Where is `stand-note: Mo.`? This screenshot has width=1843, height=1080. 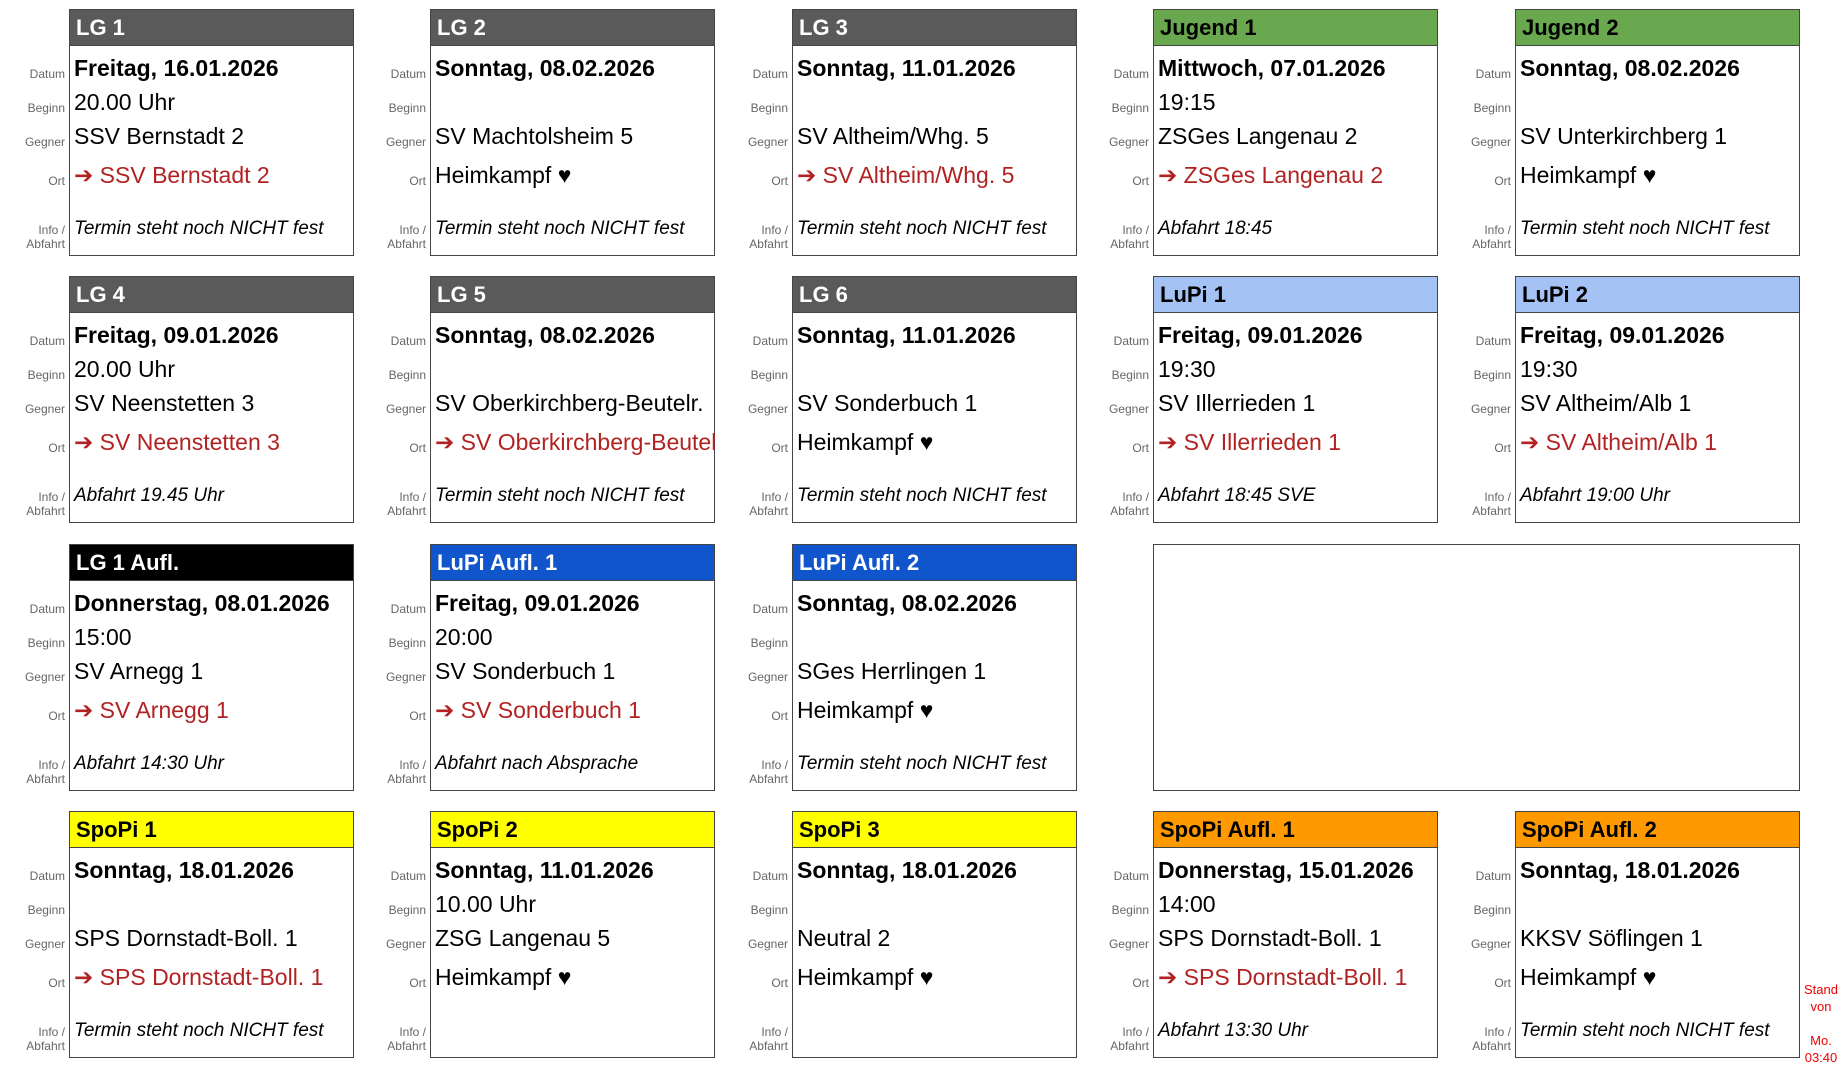
stand-note: Mo. is located at coordinates (1821, 1040).